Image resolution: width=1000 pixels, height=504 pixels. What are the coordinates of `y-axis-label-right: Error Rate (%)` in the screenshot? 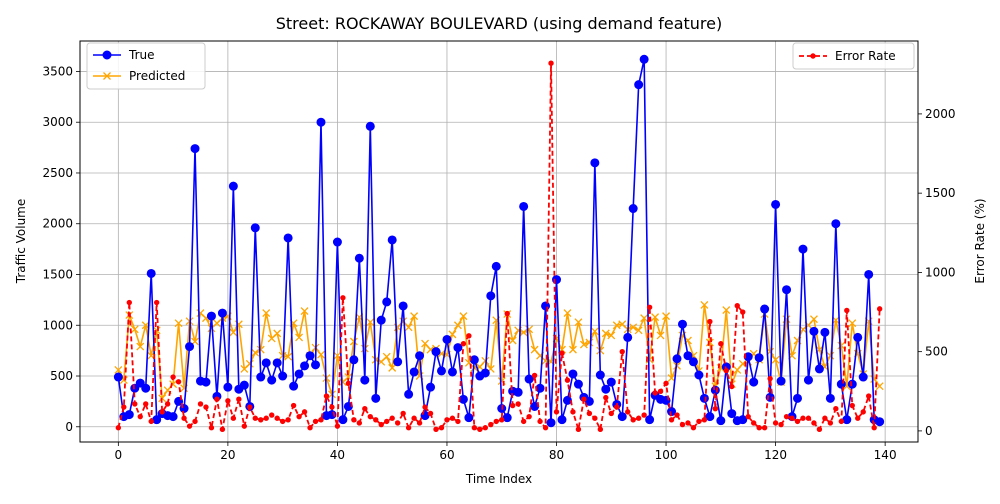 It's located at (980, 240).